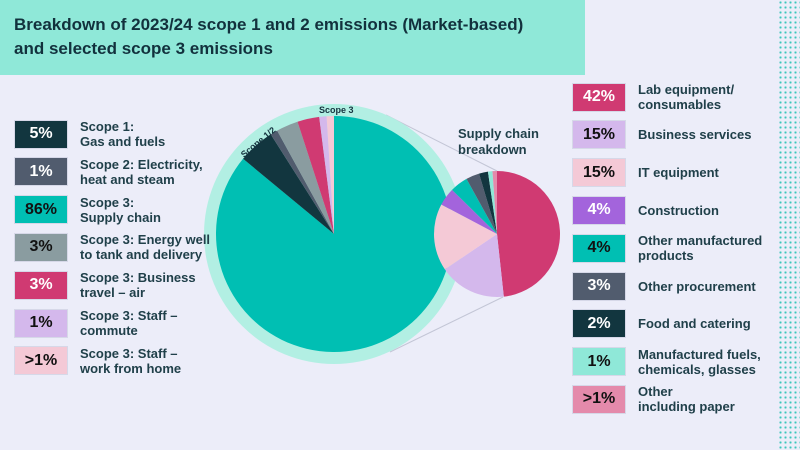  I want to click on title-line-2: and selected scope 3 emissions, so click(143, 48).